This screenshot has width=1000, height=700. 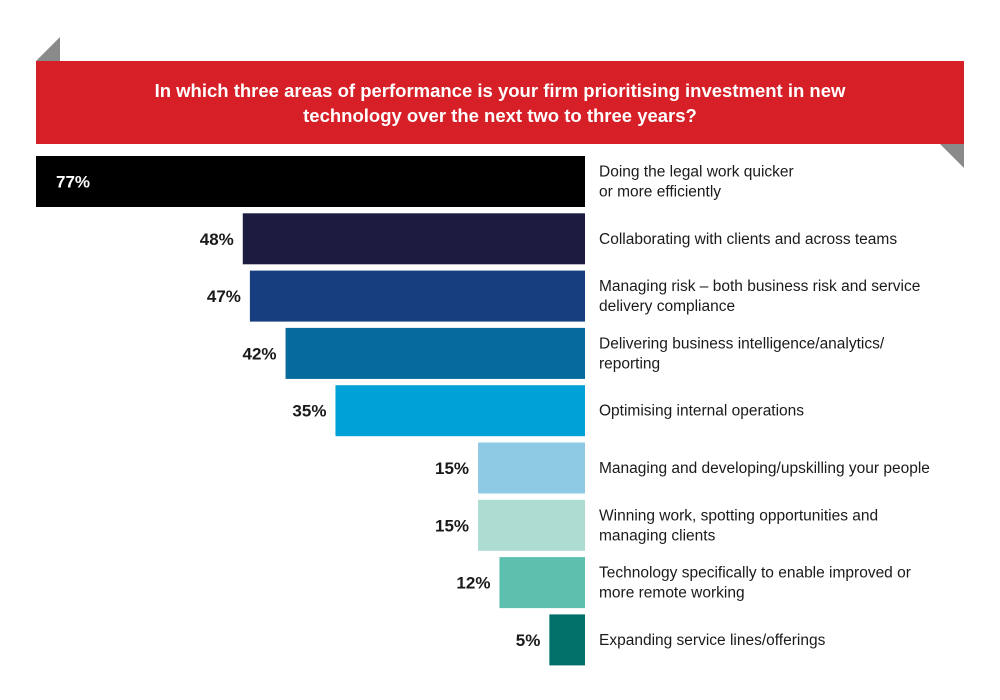 I want to click on category-label: Optimising internal operations, so click(x=701, y=411).